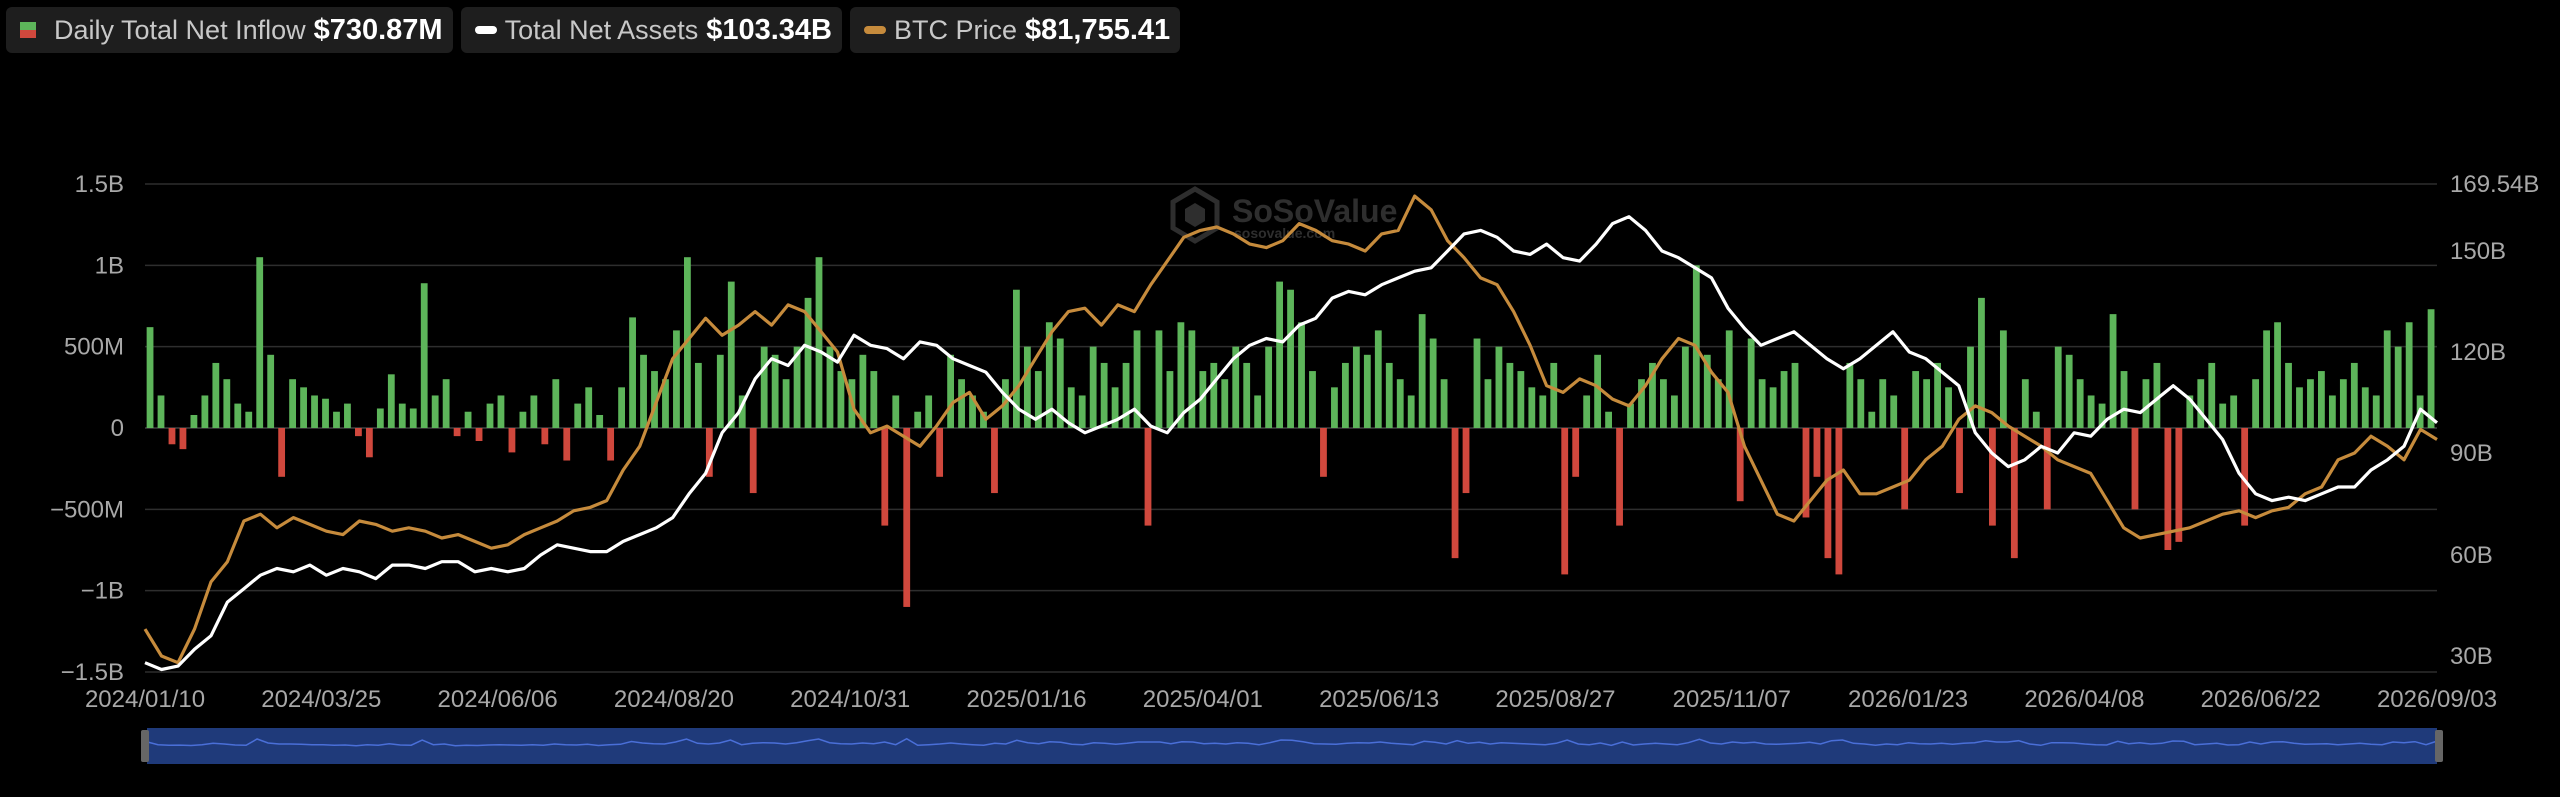 Image resolution: width=2560 pixels, height=797 pixels. What do you see at coordinates (99, 184) in the screenshot?
I see `y-left-tick-label: 1.5B` at bounding box center [99, 184].